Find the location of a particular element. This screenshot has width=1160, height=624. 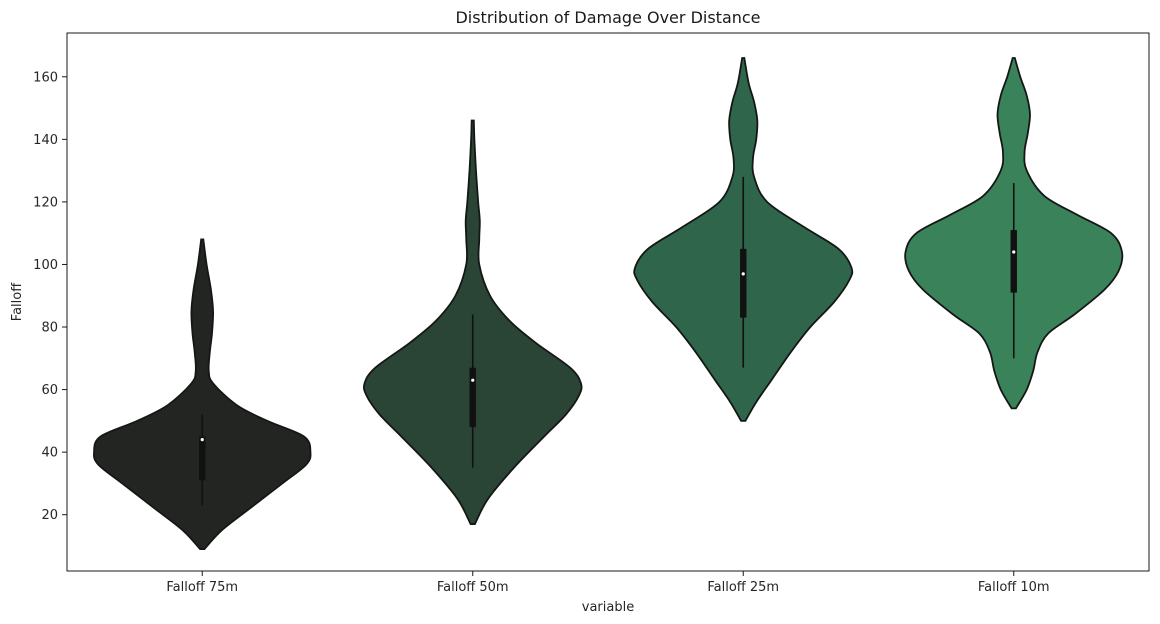

x-tick-label: Falloff 10m is located at coordinates (1014, 587).